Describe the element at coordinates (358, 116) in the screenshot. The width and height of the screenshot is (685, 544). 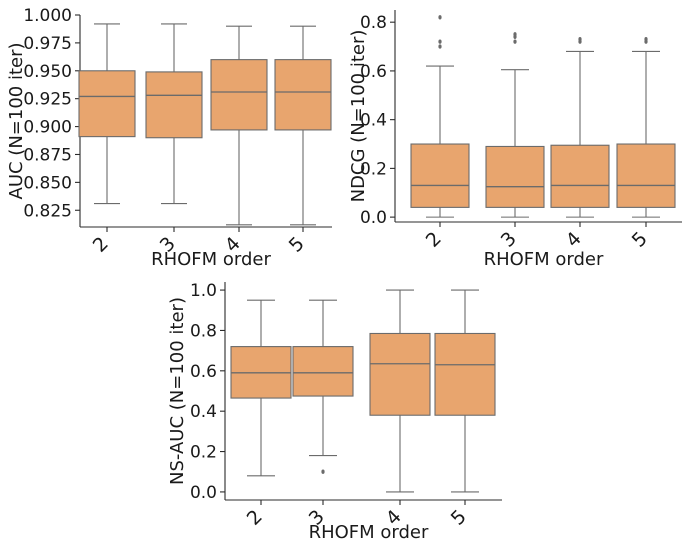
I see `y-axis-label: NDCG (N=100 iter)` at that location.